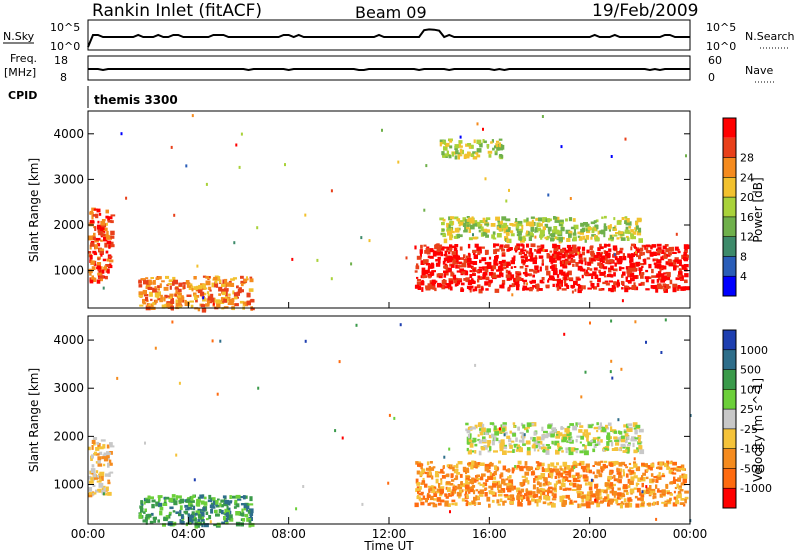 The height and width of the screenshot is (554, 800). Describe the element at coordinates (177, 11) in the screenshot. I see `plot-title: Rankin Inlet (fitACF)` at that location.